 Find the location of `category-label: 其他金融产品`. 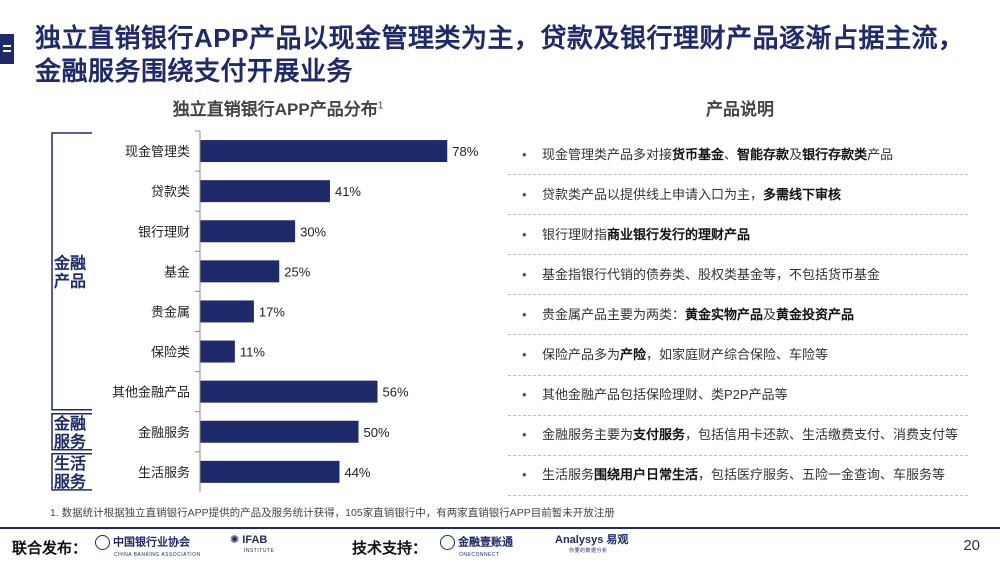

category-label: 其他金融产品 is located at coordinates (151, 392).